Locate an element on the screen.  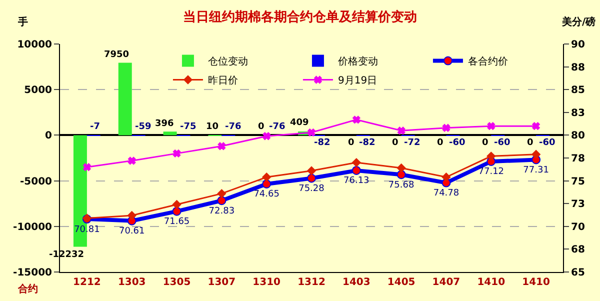
y2-tick-label: 90 is located at coordinates (578, 45).